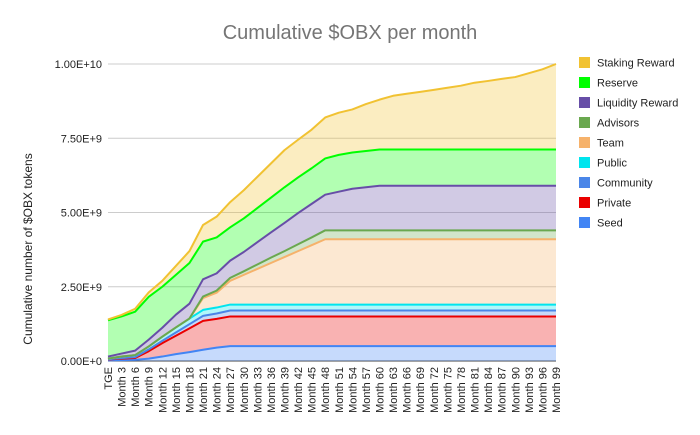  Describe the element at coordinates (435, 390) in the screenshot. I see `x-tick-label: Month 72` at that location.